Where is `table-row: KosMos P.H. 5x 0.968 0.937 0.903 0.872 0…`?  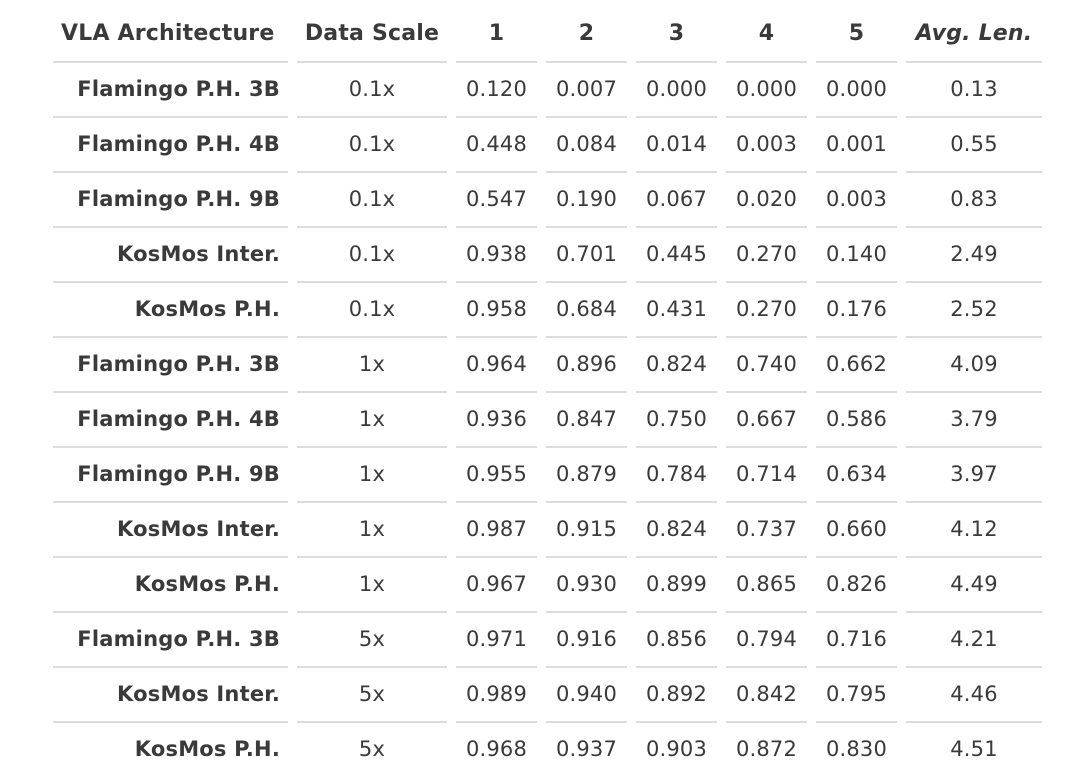 table-row: KosMos P.H. 5x 0.968 0.937 0.903 0.872 0… is located at coordinates (547, 747).